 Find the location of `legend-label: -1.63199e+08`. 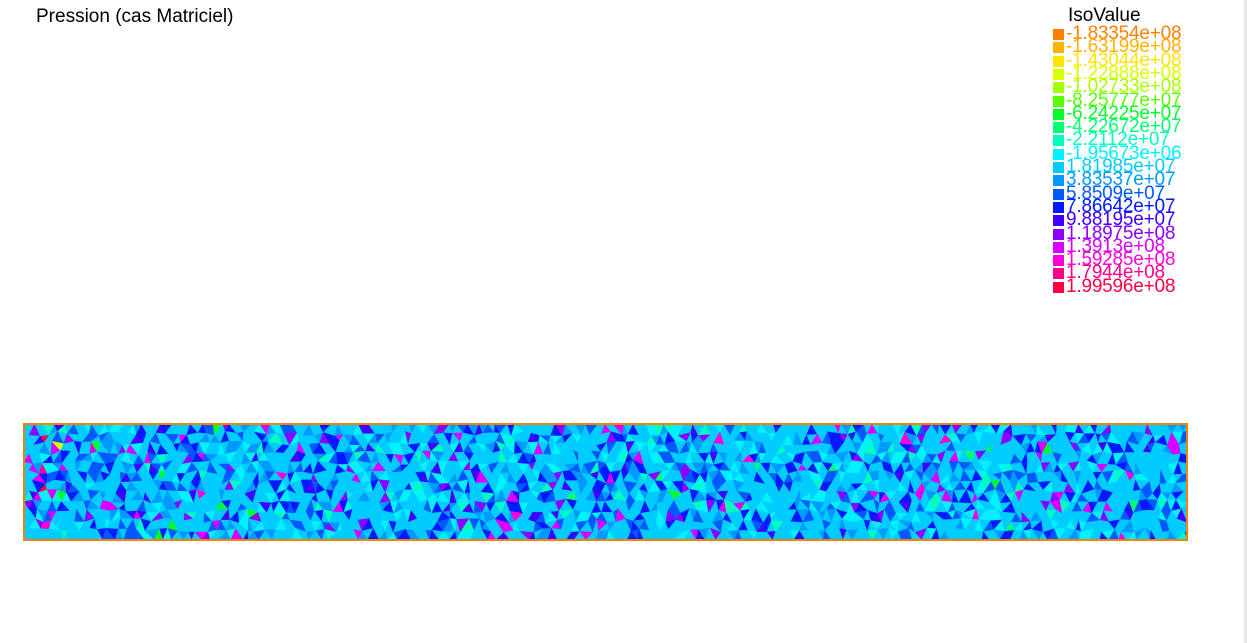

legend-label: -1.63199e+08 is located at coordinates (1124, 47).